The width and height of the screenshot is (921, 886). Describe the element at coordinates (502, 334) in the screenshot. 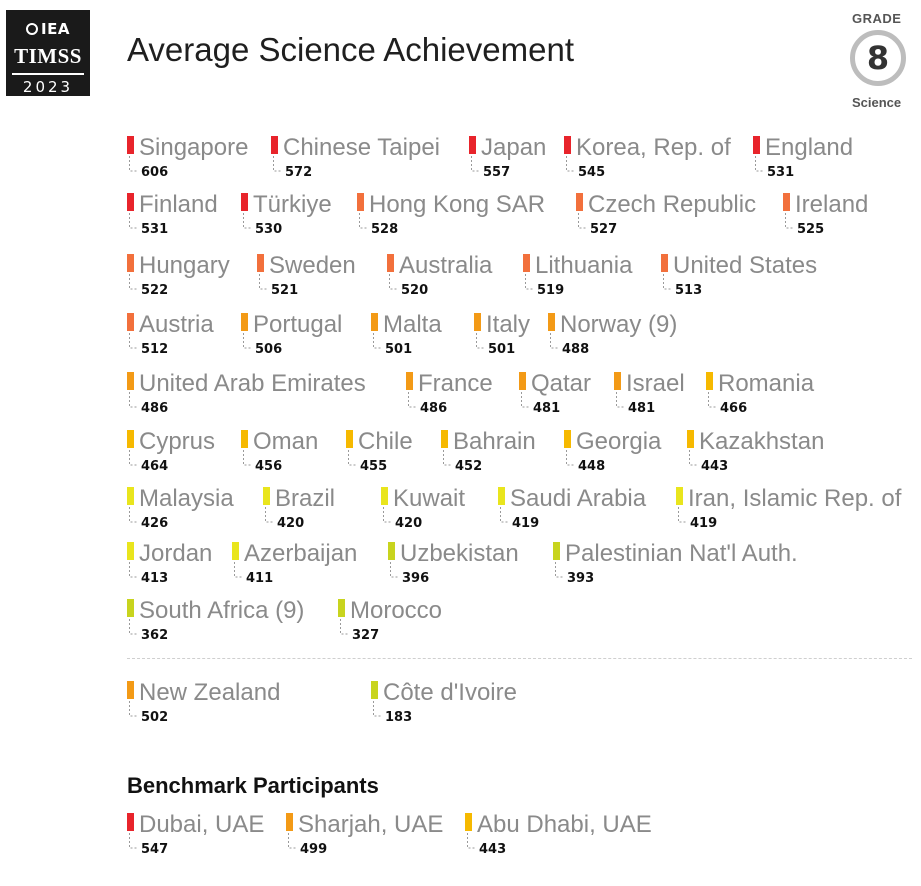

I see `country-entry: Italy 501` at that location.